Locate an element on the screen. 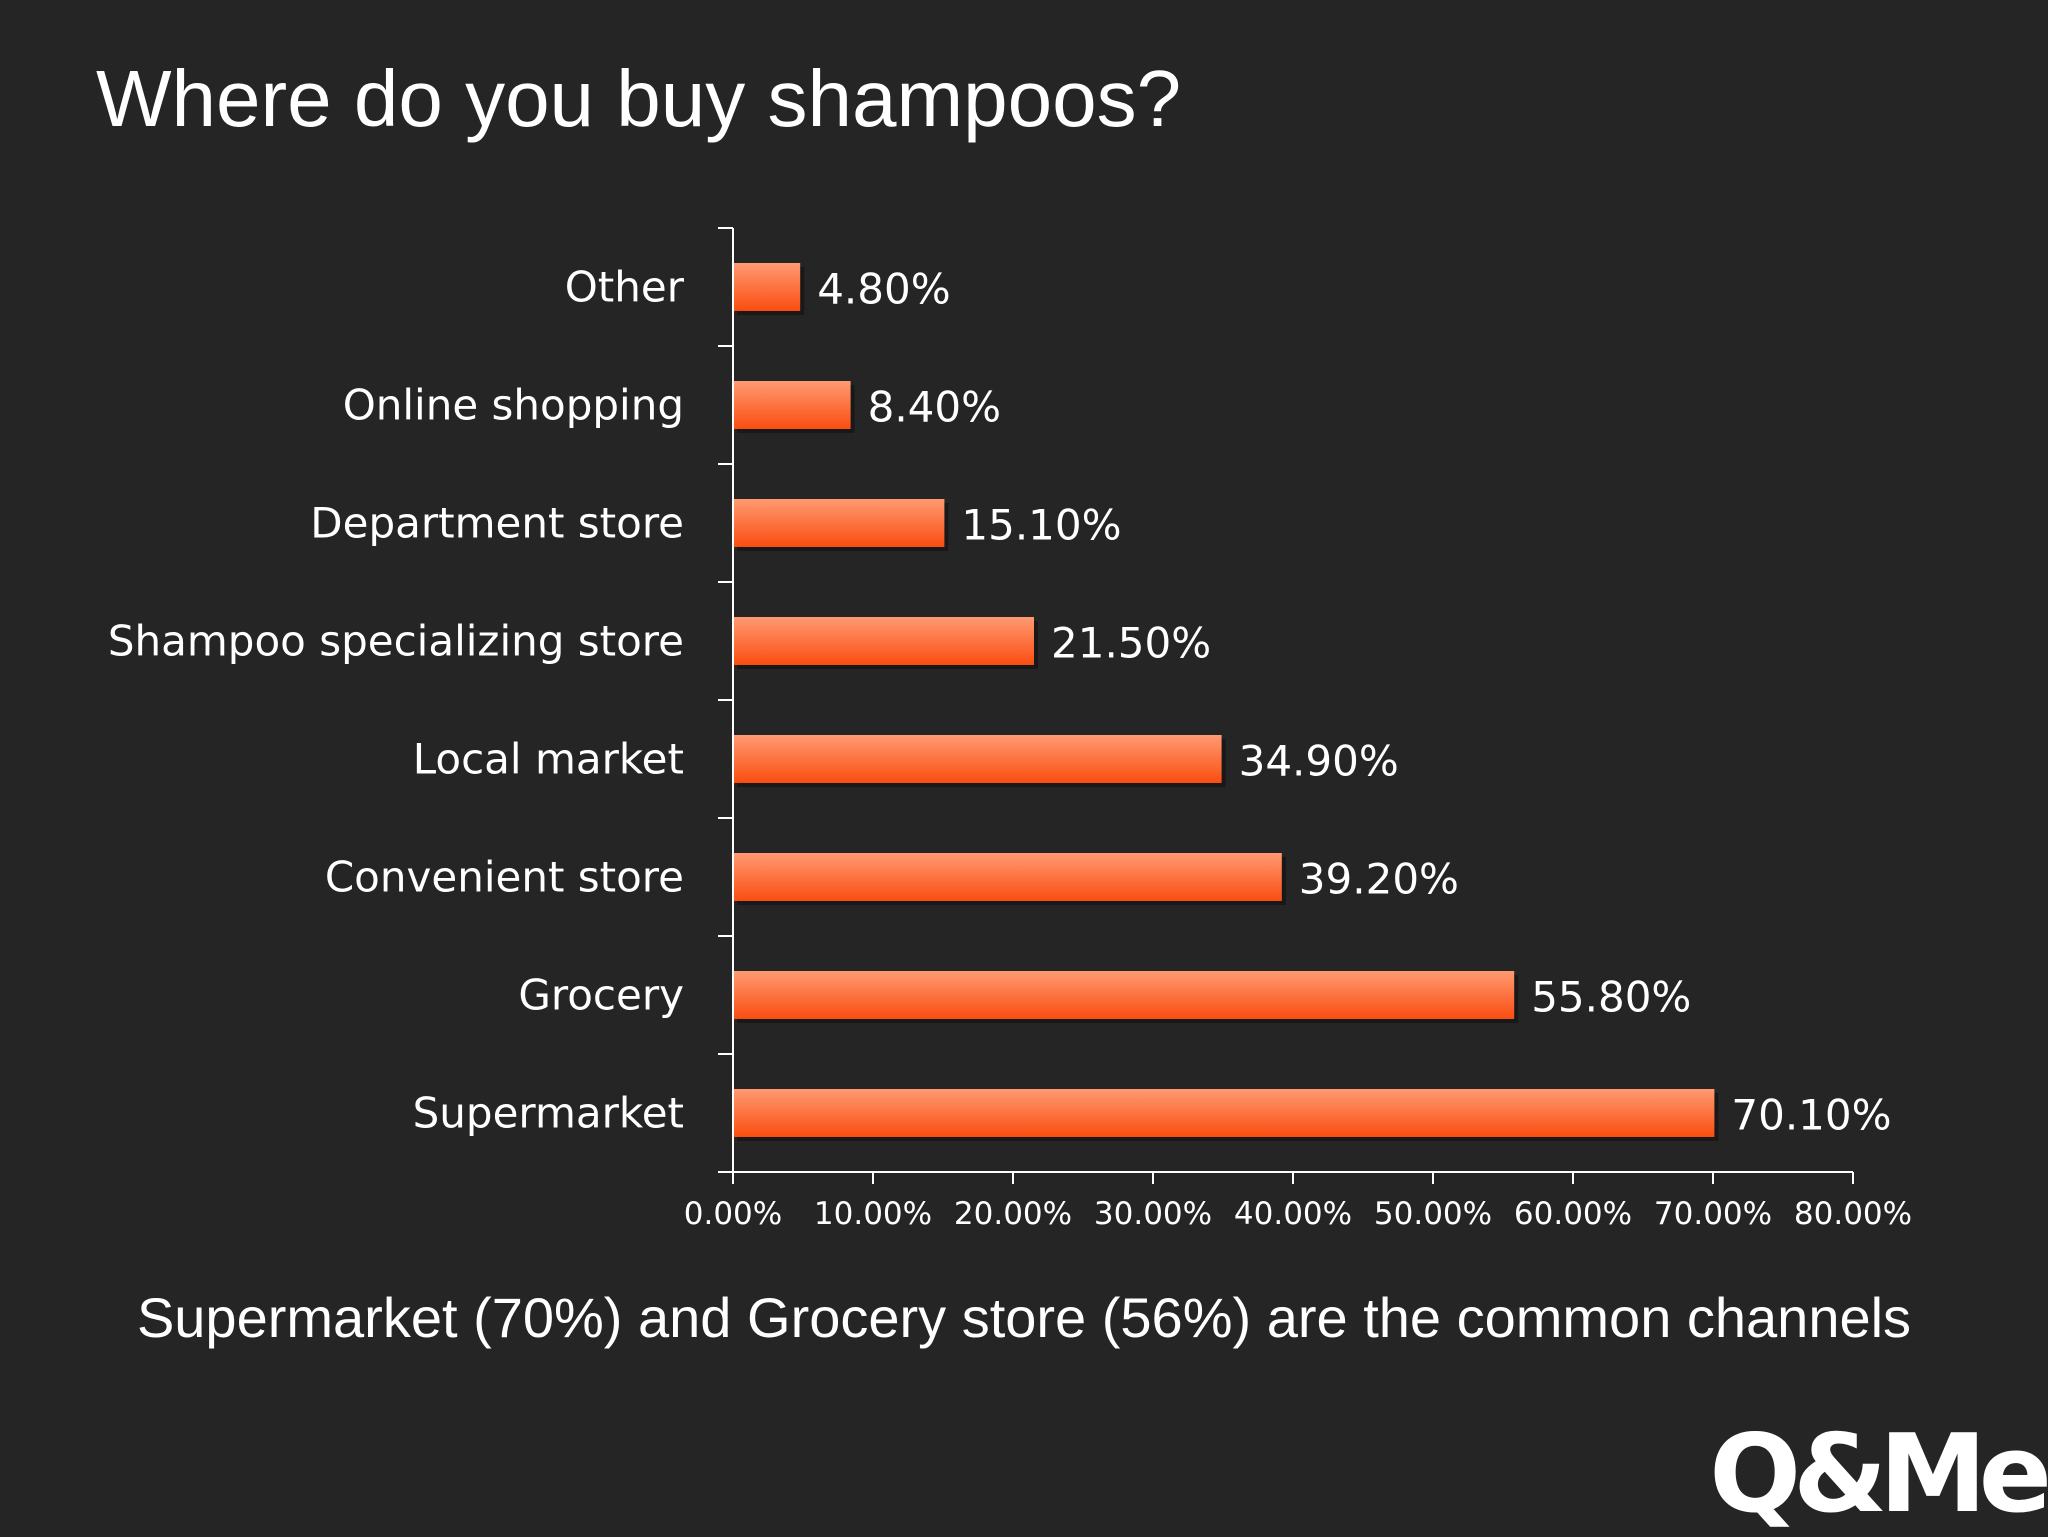 This screenshot has width=2048, height=1537. value-label: 34.90% is located at coordinates (1319, 761).